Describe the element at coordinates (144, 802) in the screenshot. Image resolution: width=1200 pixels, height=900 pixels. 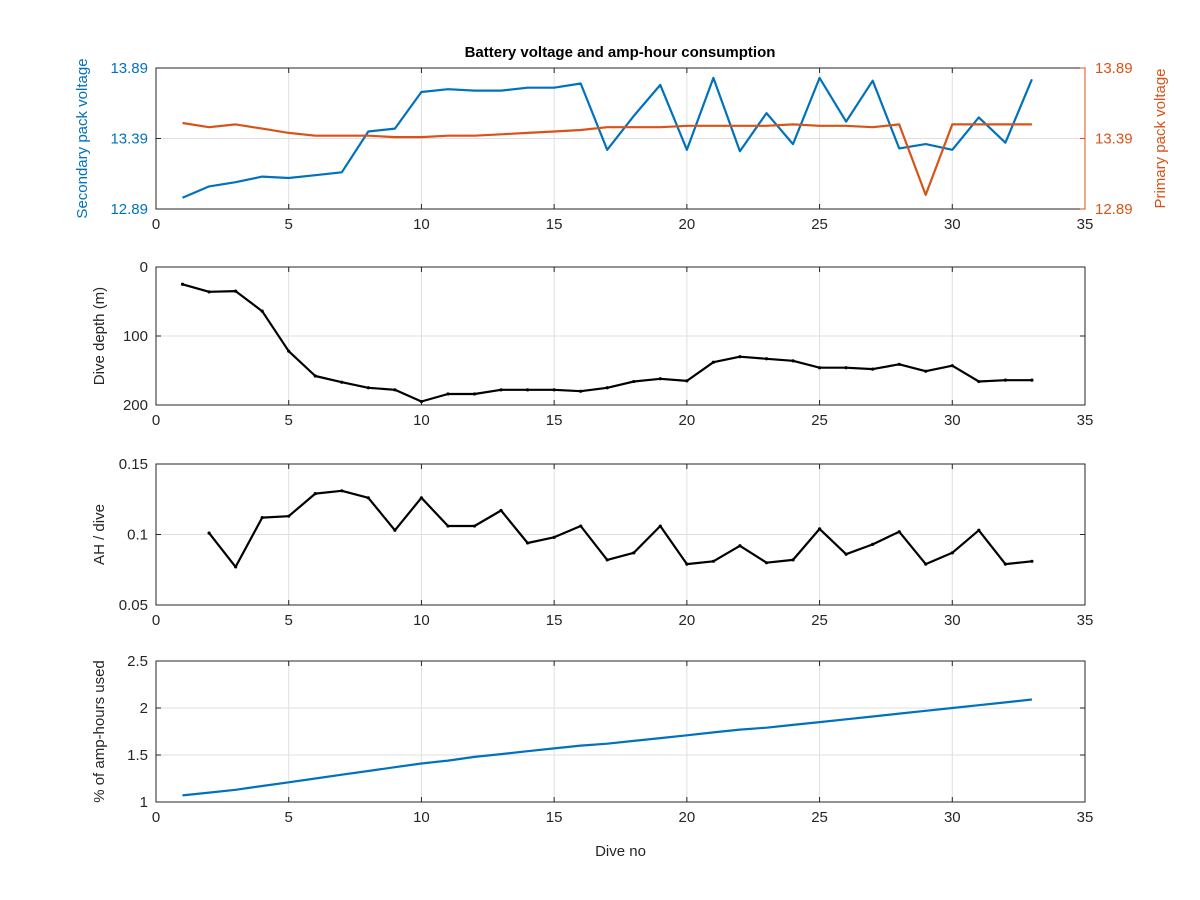
I see `y-tick-label: 1` at that location.